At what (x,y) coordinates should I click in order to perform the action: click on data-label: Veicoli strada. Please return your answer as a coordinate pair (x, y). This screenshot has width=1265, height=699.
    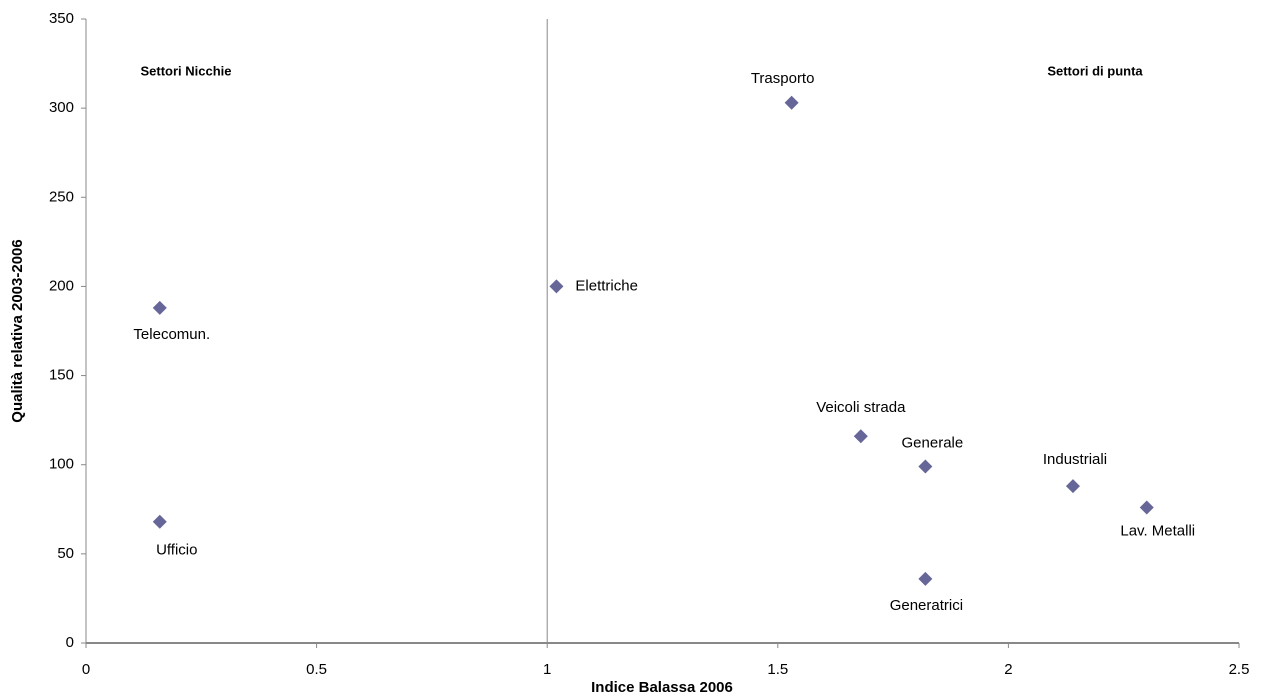
    Looking at the image, I should click on (861, 407).